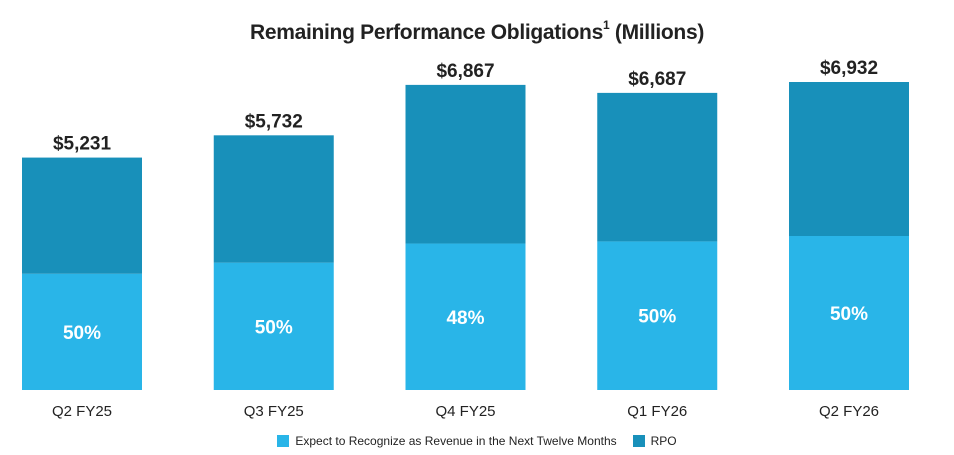 This screenshot has width=954, height=455. I want to click on legend-swatch-next-twelve-months, so click(283, 441).